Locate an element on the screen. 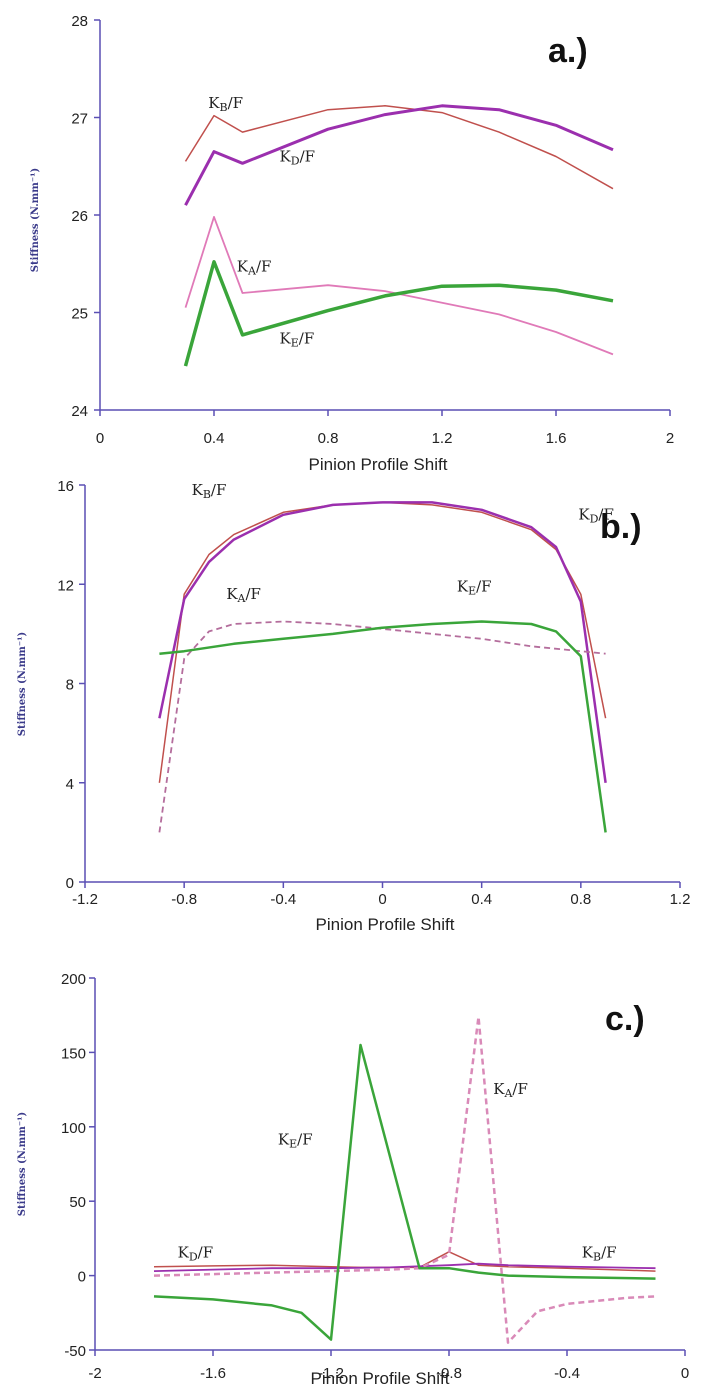 The image size is (715, 1392). y-tick-label: 28 is located at coordinates (79, 21).